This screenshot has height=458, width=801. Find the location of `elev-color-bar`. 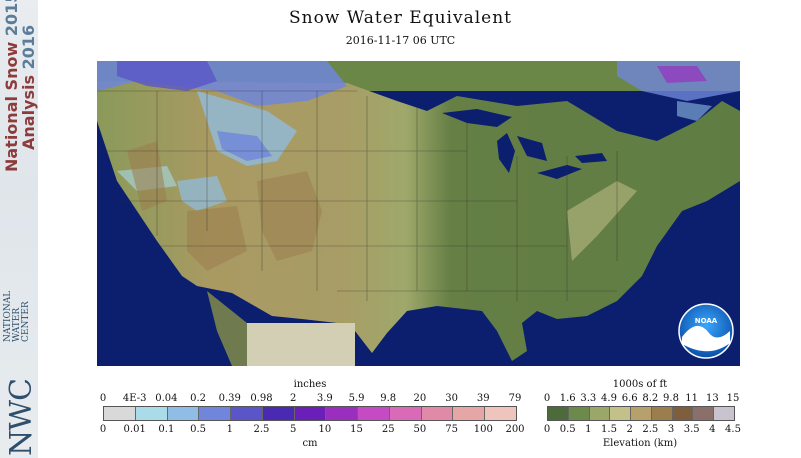

elev-color-bar is located at coordinates (641, 413).